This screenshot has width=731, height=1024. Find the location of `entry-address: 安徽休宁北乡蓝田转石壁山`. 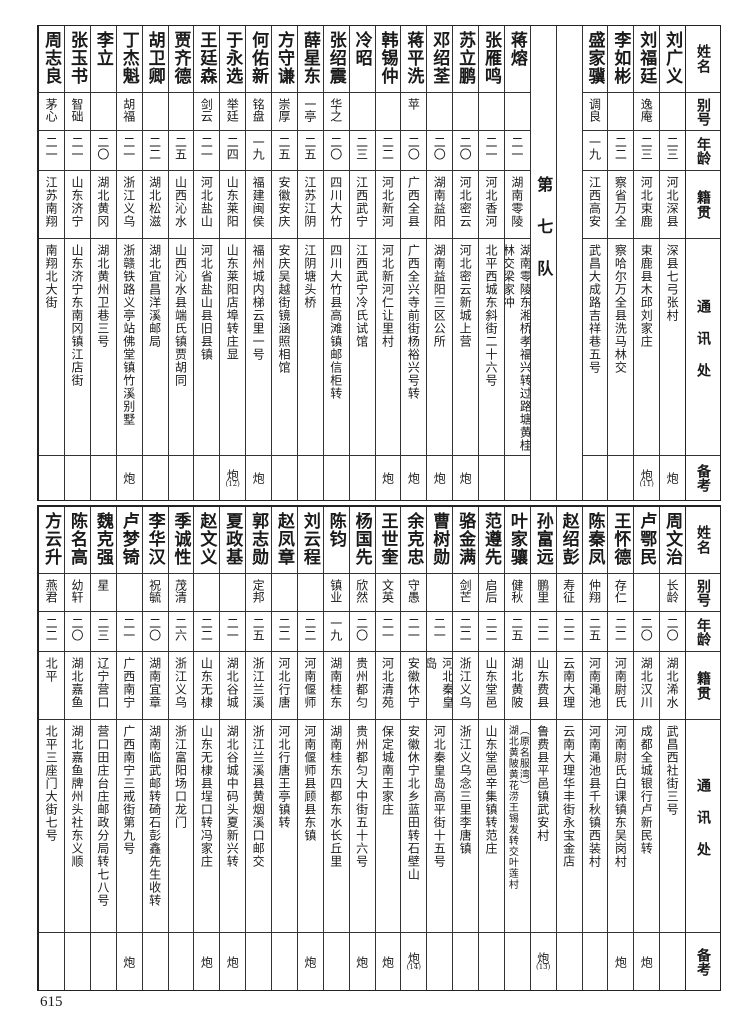

entry-address: 安徽休宁北乡蓝田转石壁山 is located at coordinates (414, 826).